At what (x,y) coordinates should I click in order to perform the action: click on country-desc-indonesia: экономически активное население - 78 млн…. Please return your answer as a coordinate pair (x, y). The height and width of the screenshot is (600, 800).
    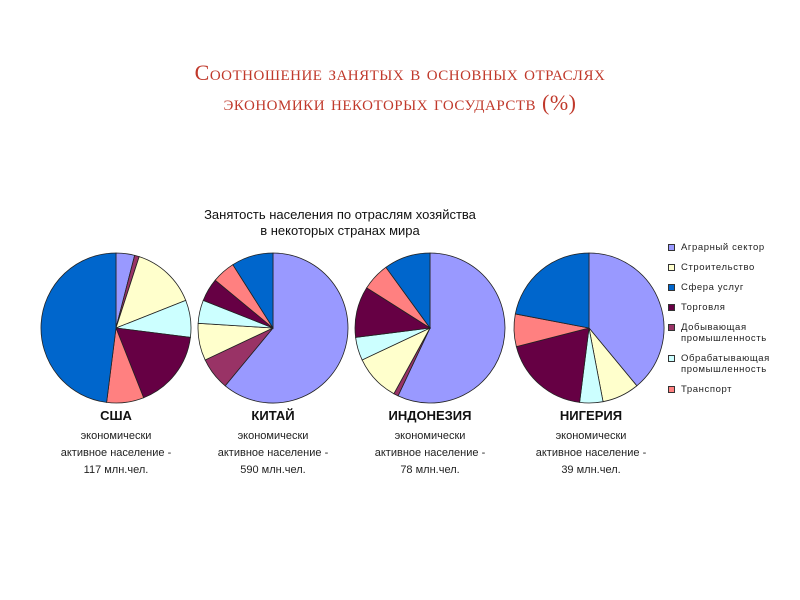
    Looking at the image, I should click on (430, 453).